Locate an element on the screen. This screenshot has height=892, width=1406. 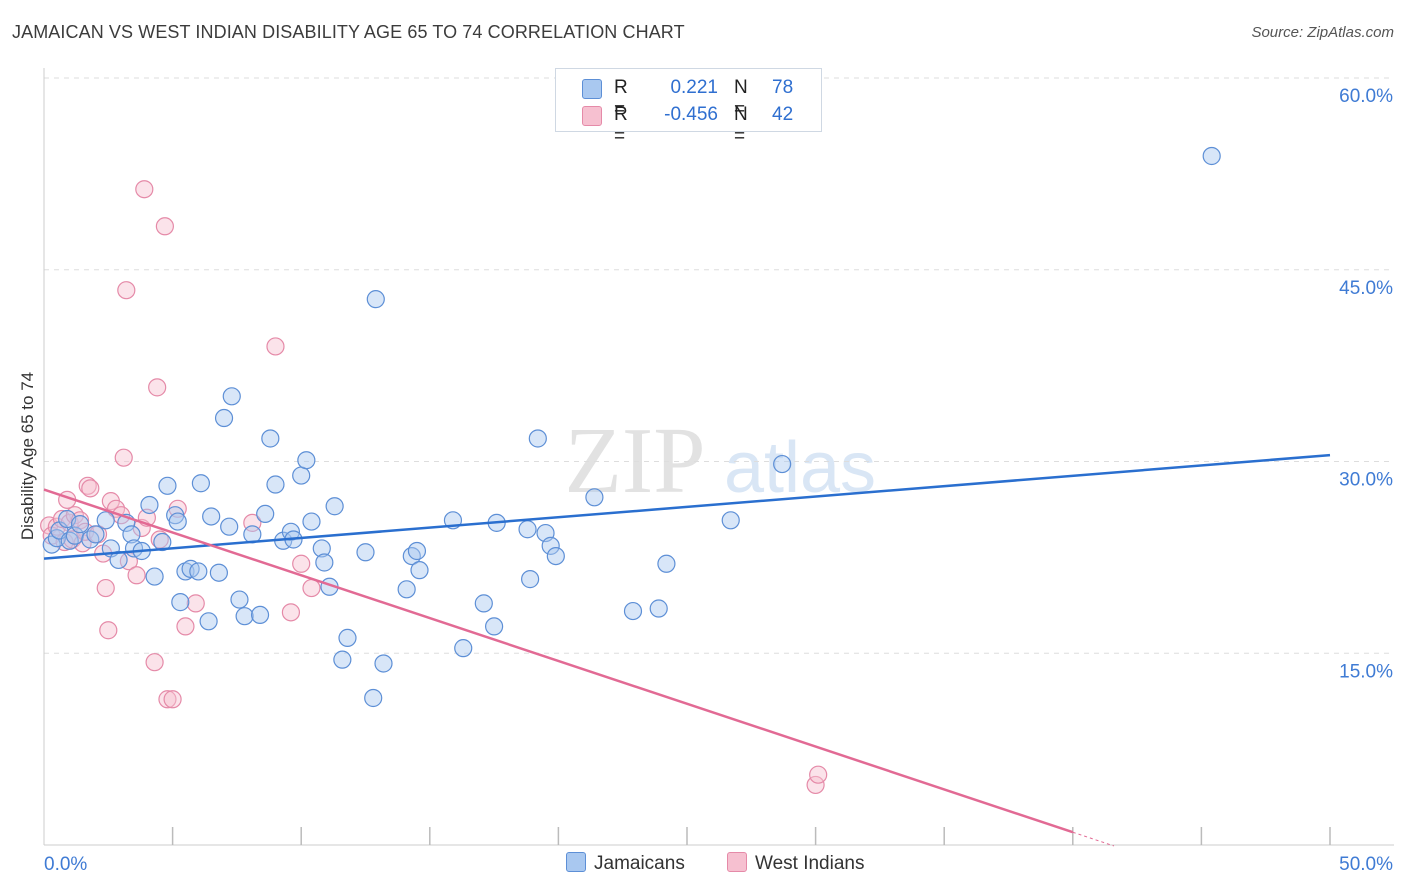
jamaicans-swatch is located at coordinates (576, 862).